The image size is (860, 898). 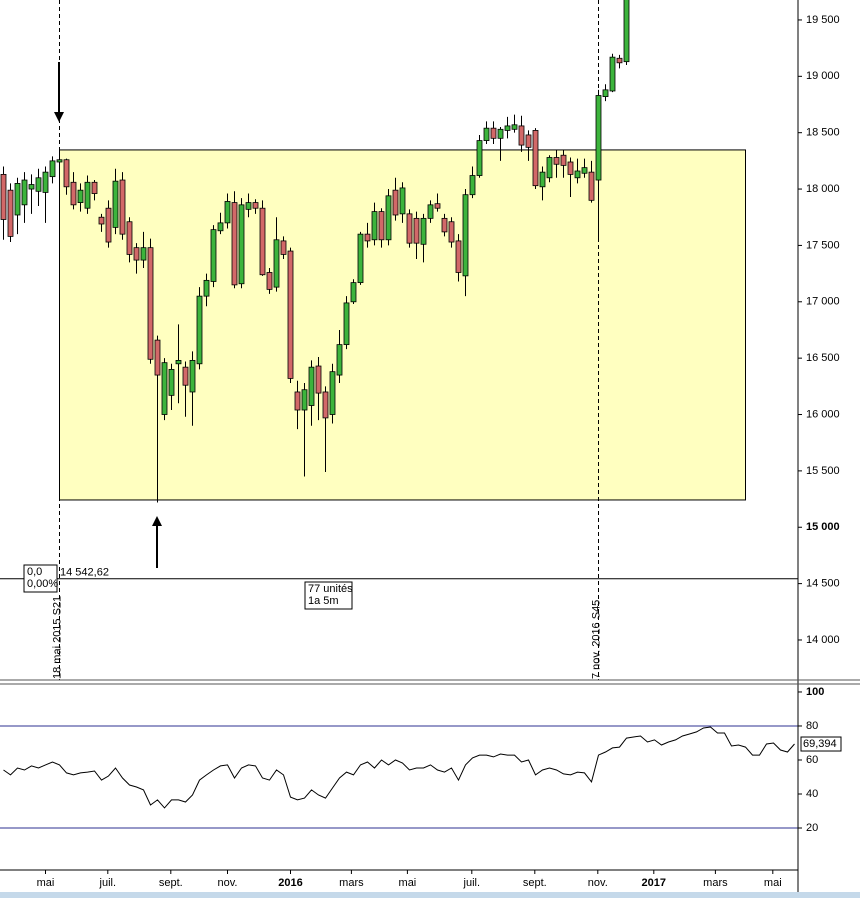 I want to click on y-tick-label: 19 000, so click(x=823, y=76).